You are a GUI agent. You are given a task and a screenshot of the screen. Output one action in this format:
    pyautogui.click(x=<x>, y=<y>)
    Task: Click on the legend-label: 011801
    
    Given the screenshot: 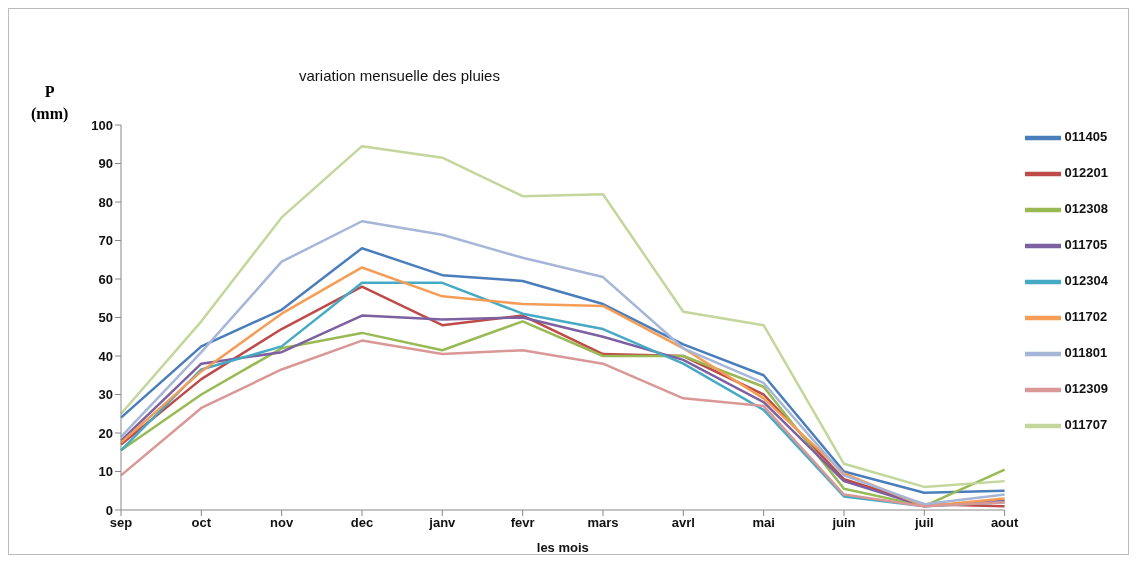 What is the action you would take?
    pyautogui.click(x=1086, y=352)
    